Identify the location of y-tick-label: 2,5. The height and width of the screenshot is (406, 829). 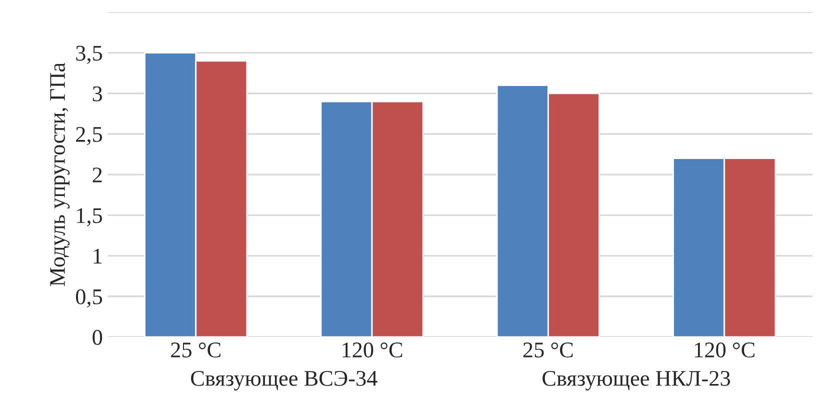
(89, 136).